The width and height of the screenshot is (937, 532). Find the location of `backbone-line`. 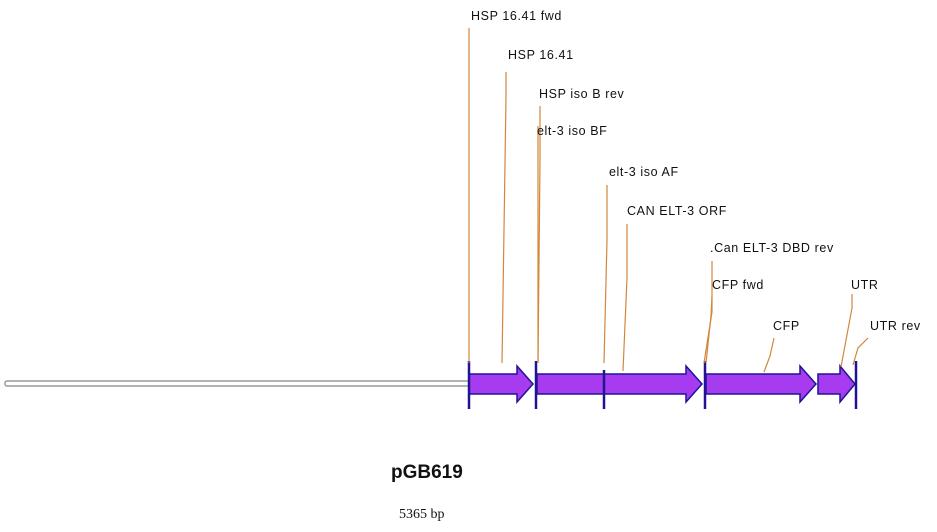

backbone-line is located at coordinates (237, 383).